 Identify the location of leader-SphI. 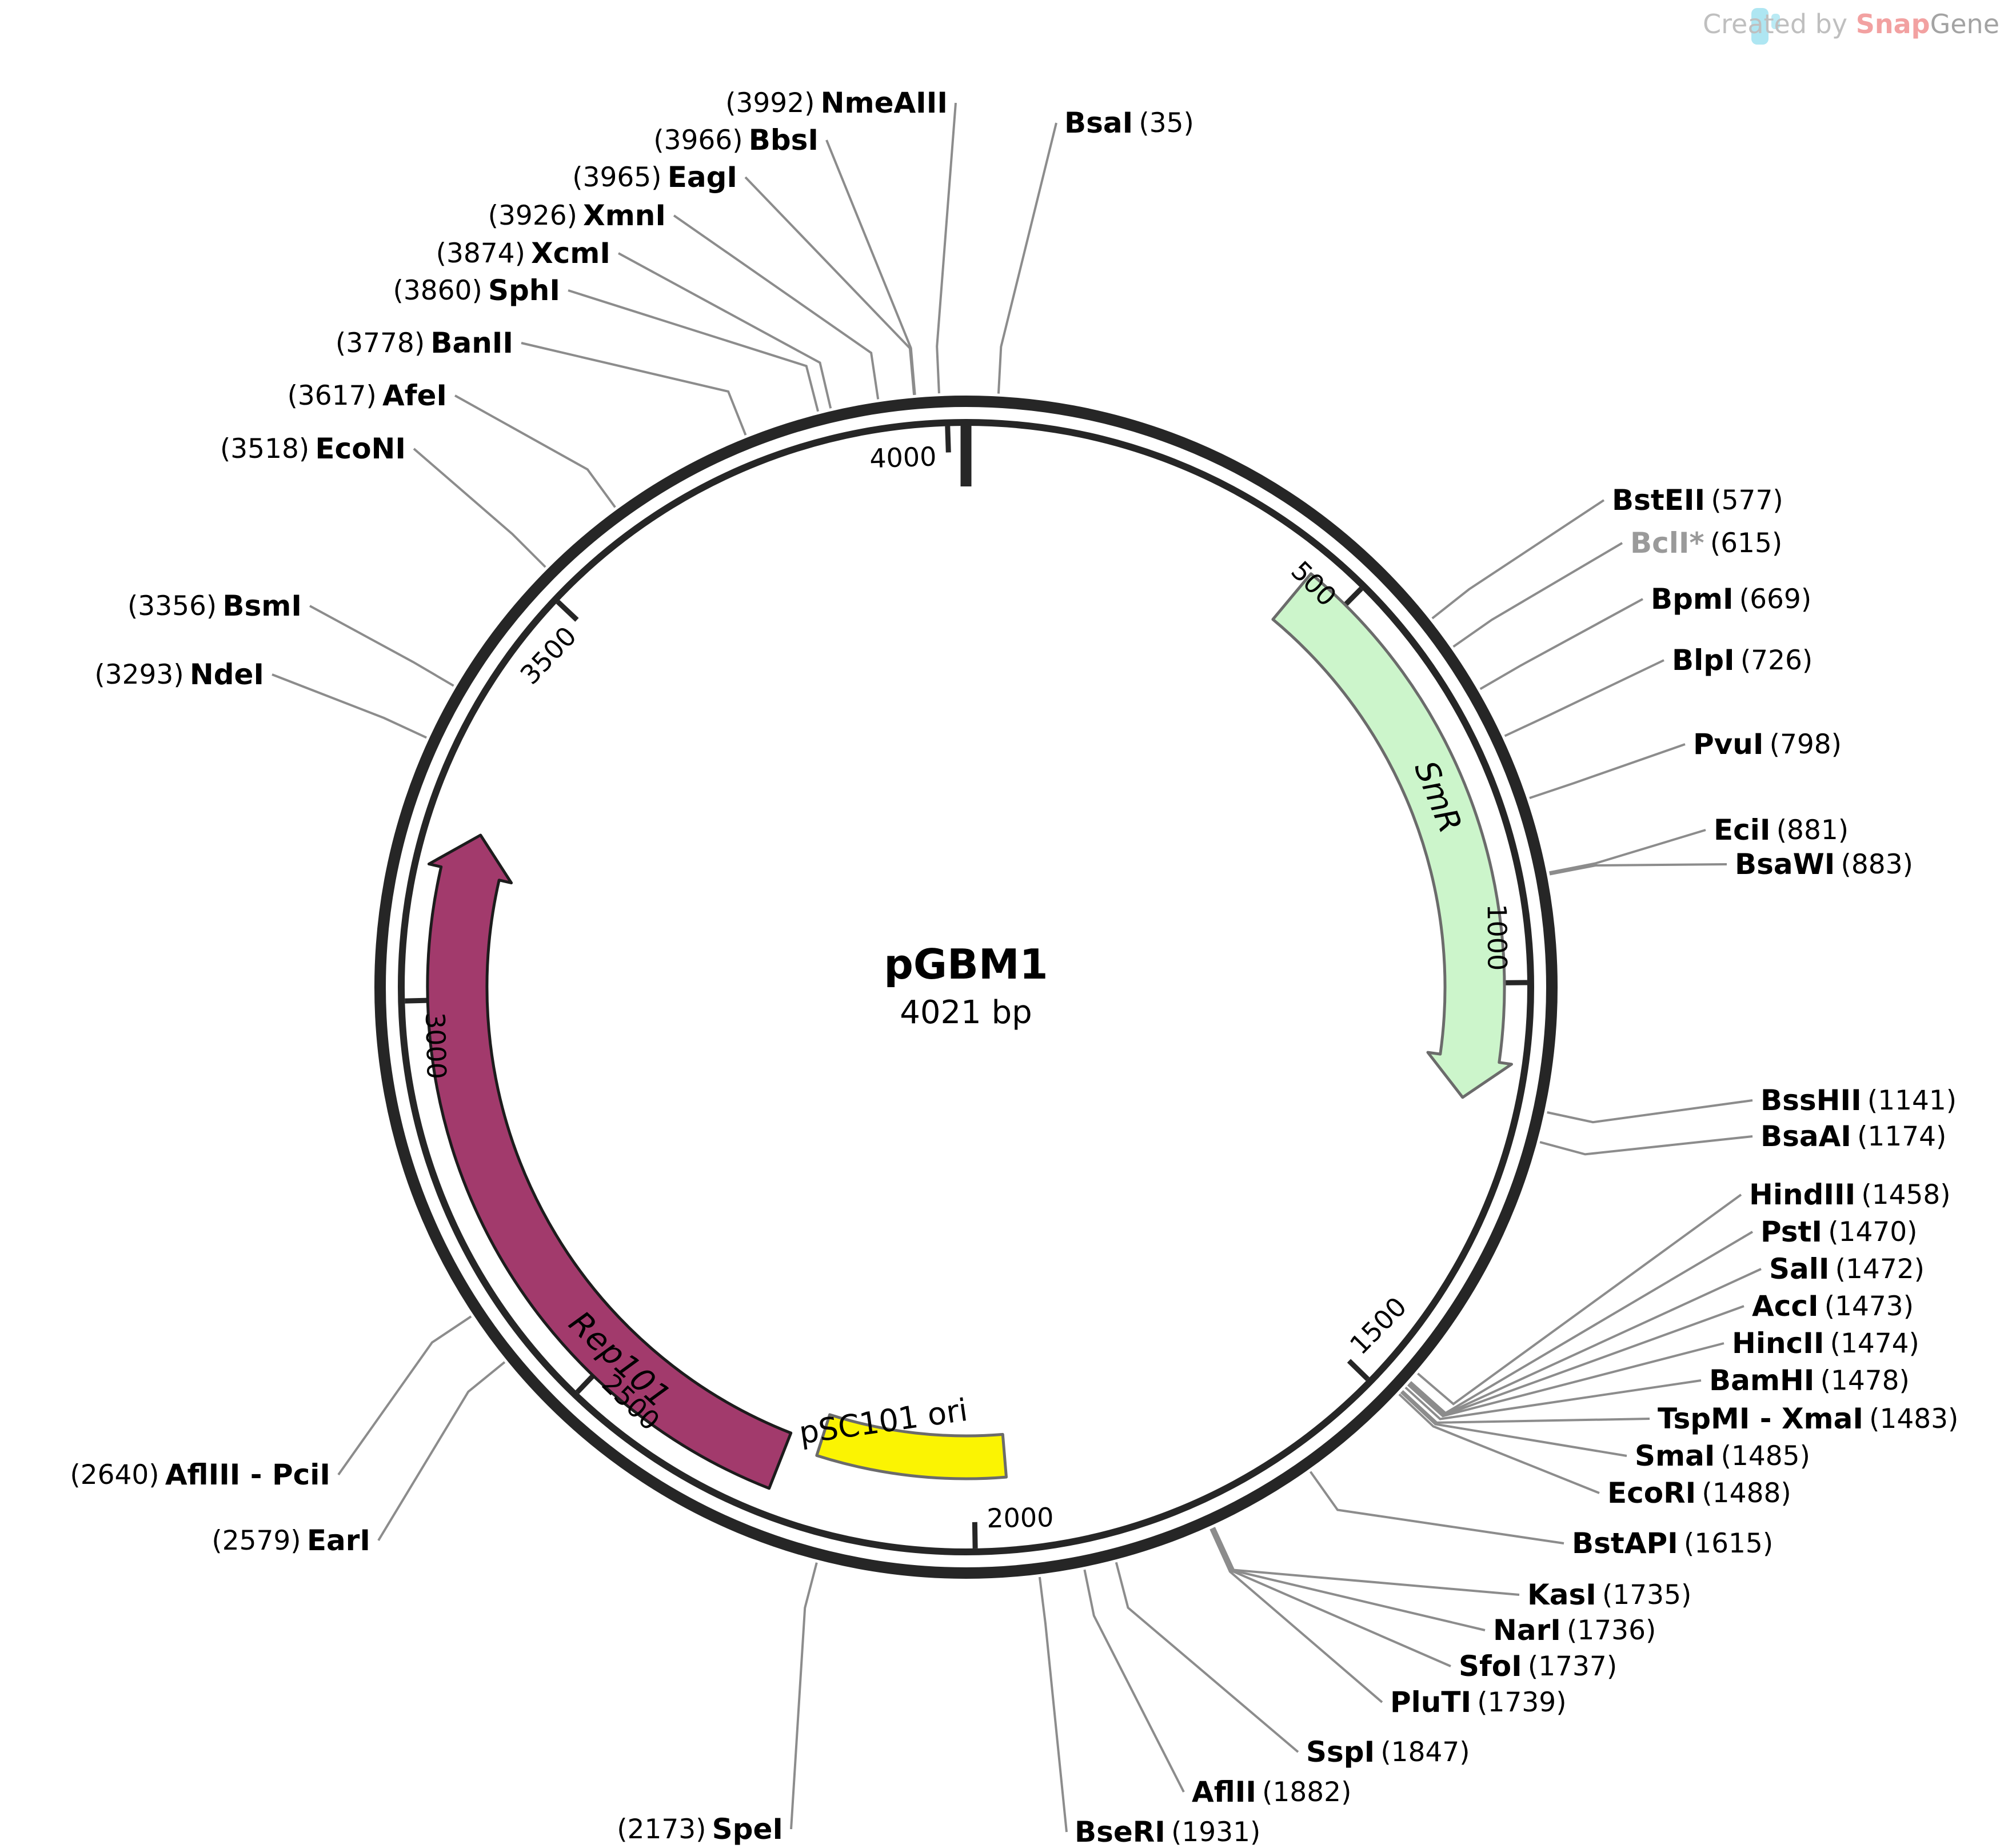
(694, 350).